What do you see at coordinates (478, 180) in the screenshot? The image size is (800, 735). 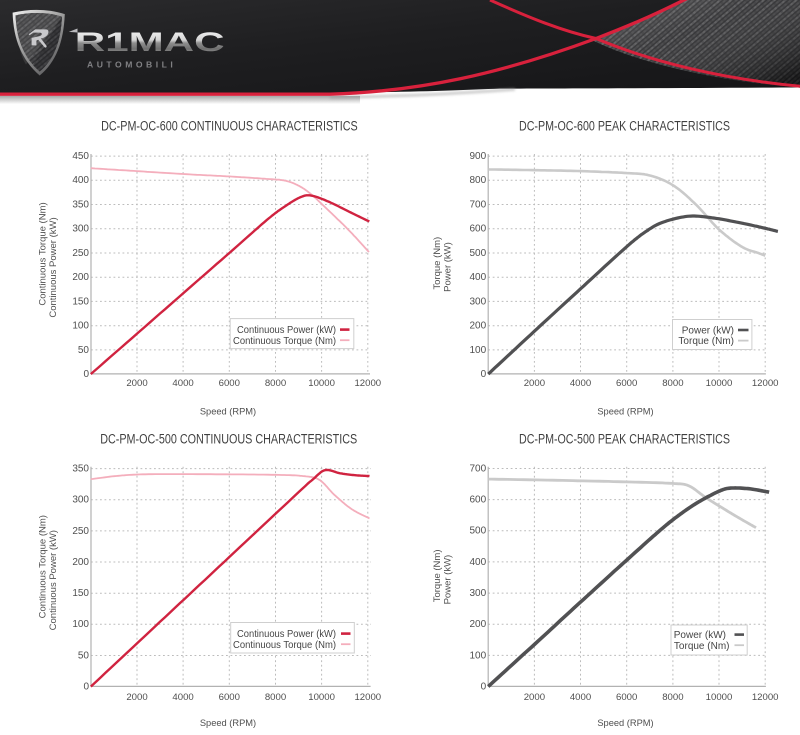 I see `svg-text: 800` at bounding box center [478, 180].